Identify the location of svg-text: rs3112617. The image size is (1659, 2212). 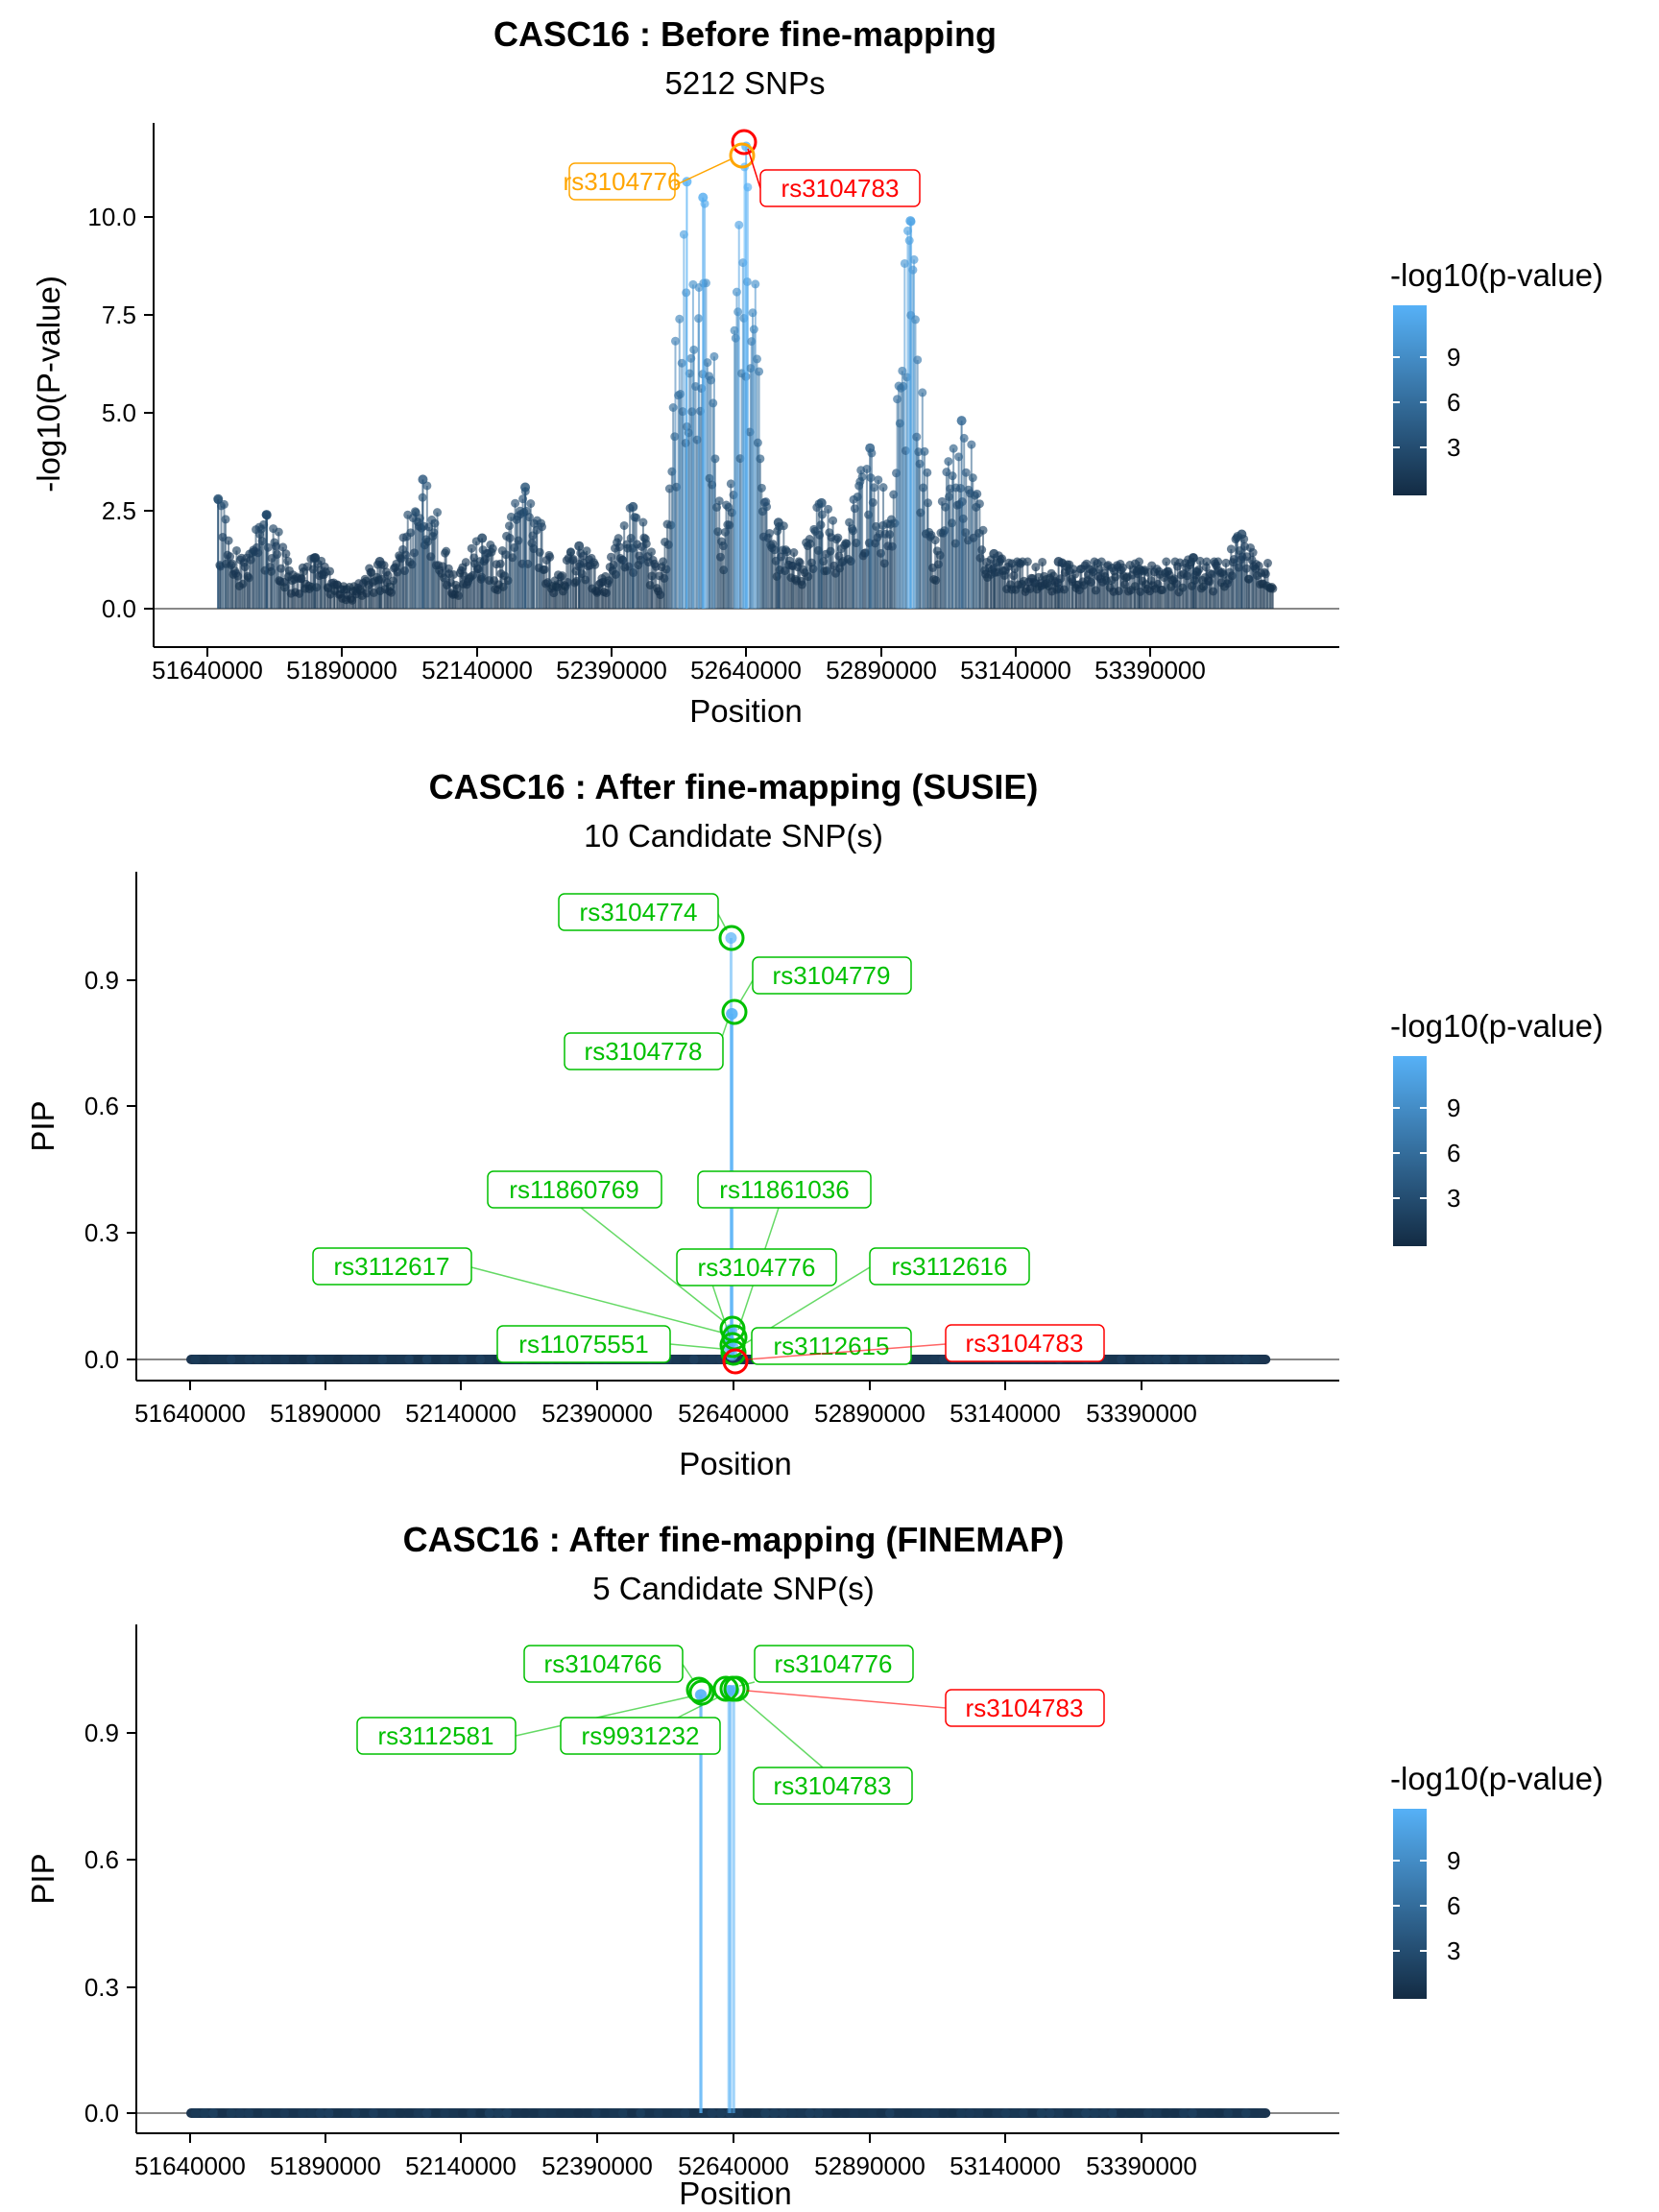
(392, 1266).